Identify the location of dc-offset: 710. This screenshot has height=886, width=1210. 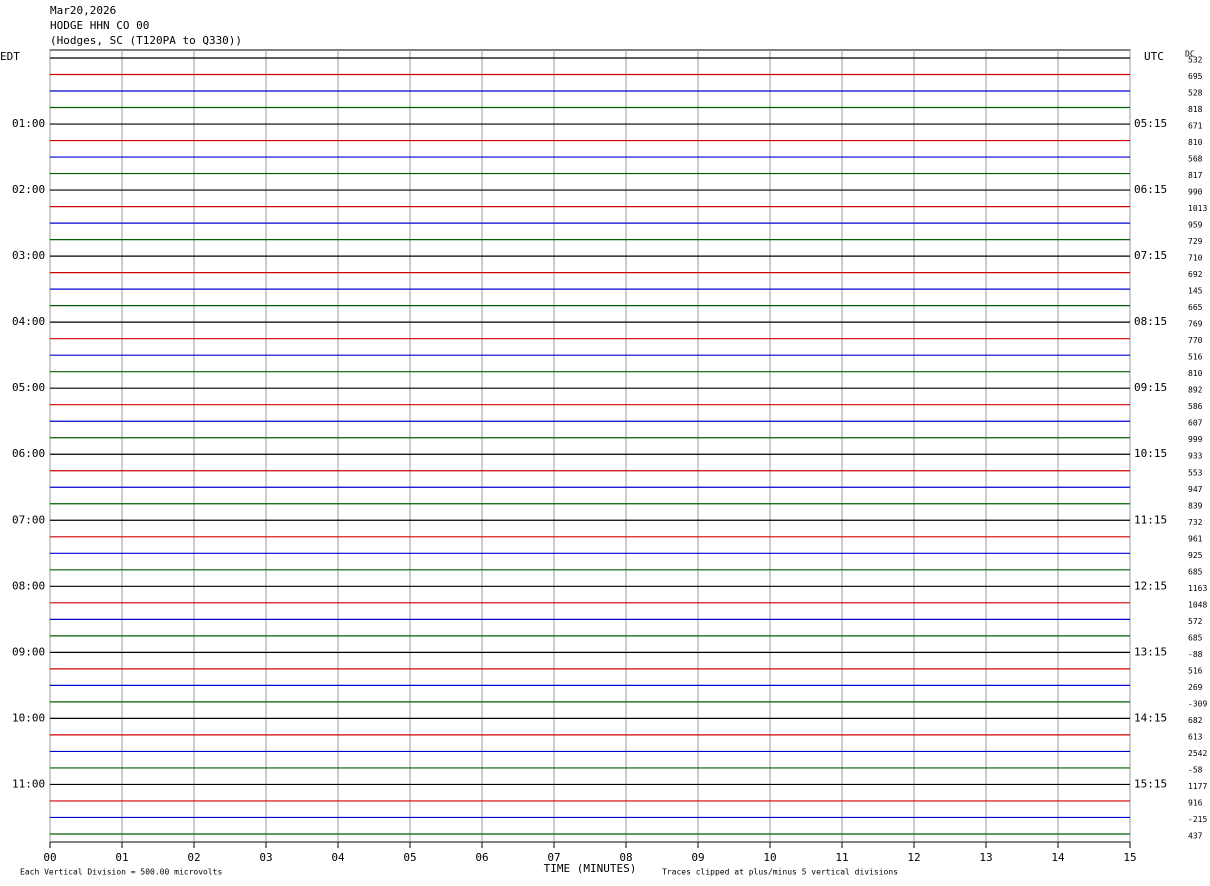
(1195, 258).